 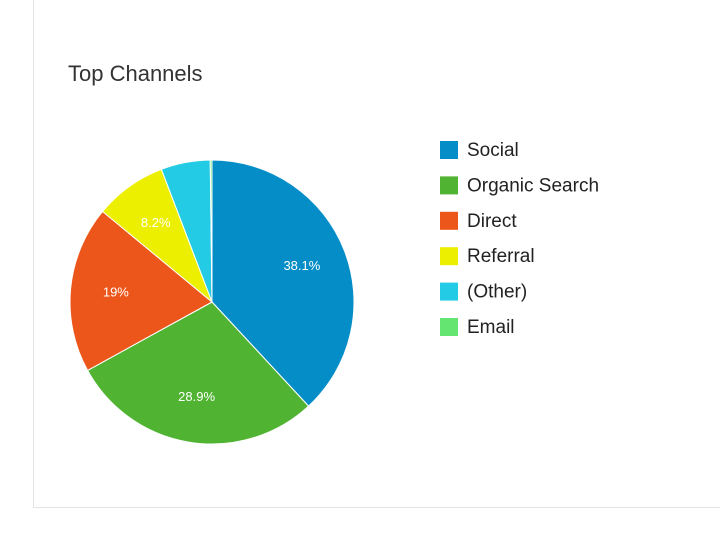 I want to click on legend-label: (Other), so click(x=497, y=292).